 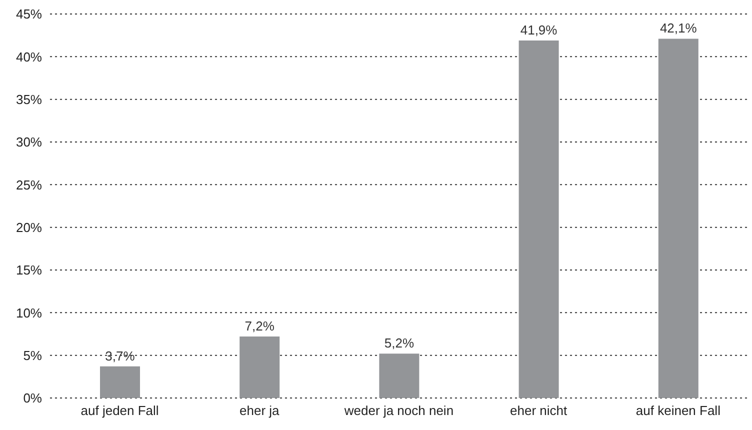 I want to click on data-label: 41,9%, so click(x=539, y=30).